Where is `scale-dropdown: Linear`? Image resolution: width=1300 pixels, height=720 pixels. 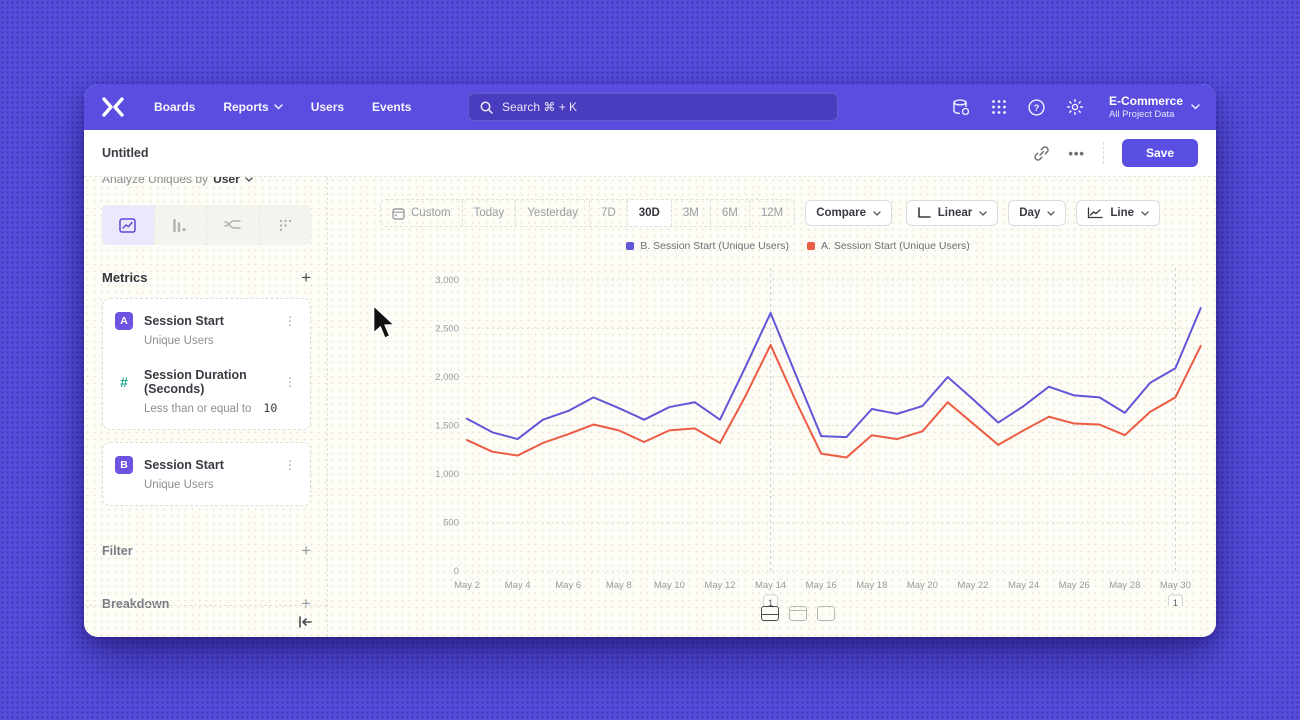
scale-dropdown: Linear is located at coordinates (952, 213).